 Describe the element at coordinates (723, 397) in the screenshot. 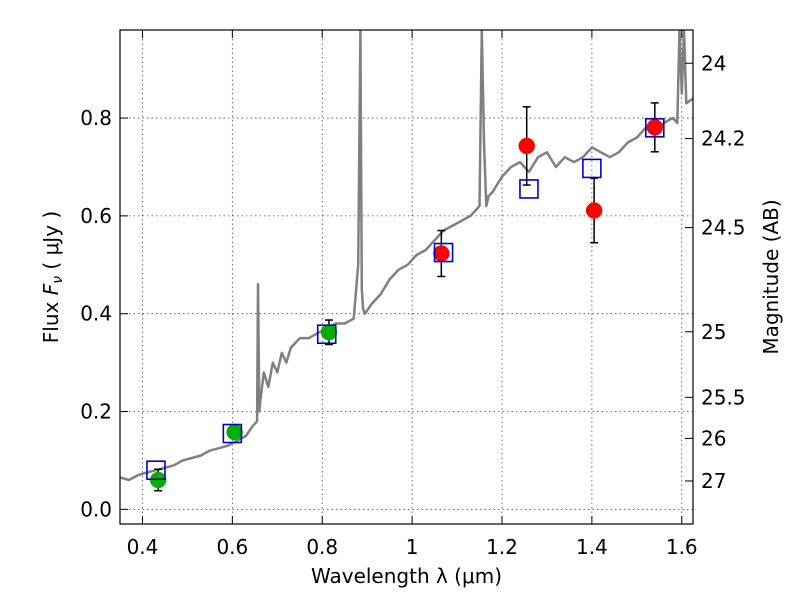

I see `mag-tick-label: 25.5` at that location.